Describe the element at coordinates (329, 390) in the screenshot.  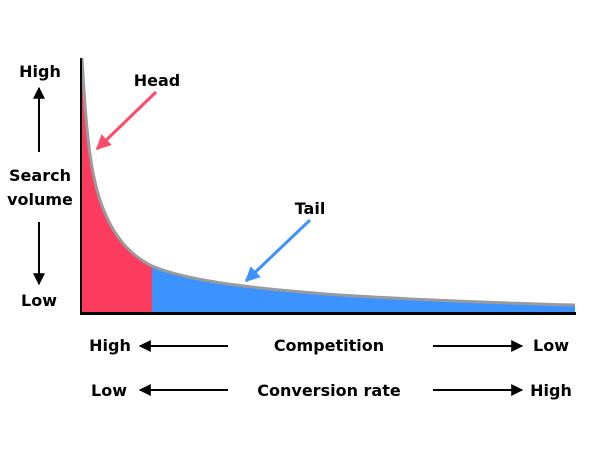
I see `conversion-rate-label: Conversion rate` at that location.